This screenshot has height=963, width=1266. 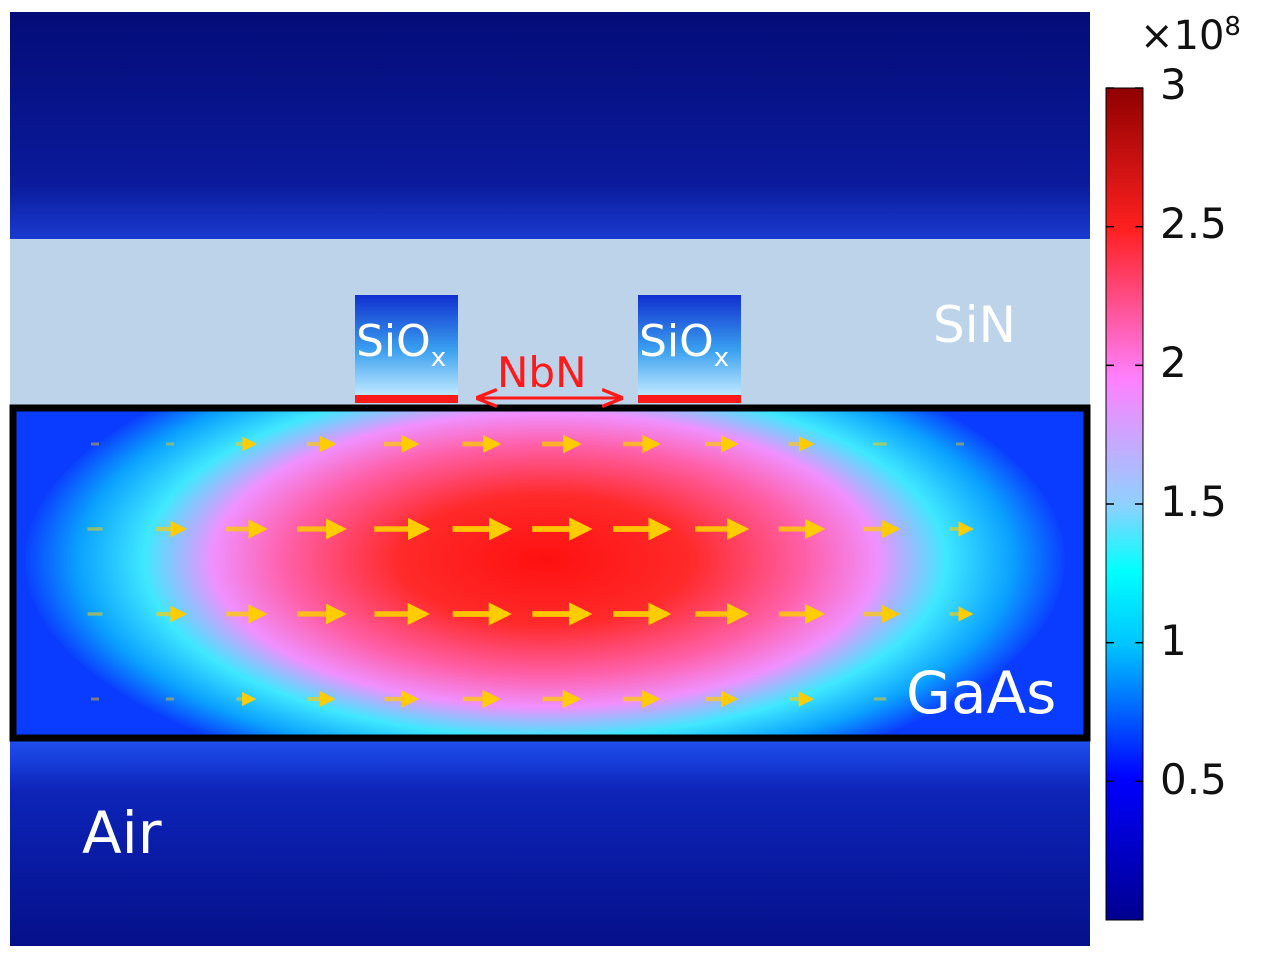 I want to click on siox-label-left-base: SiO, so click(x=393, y=341).